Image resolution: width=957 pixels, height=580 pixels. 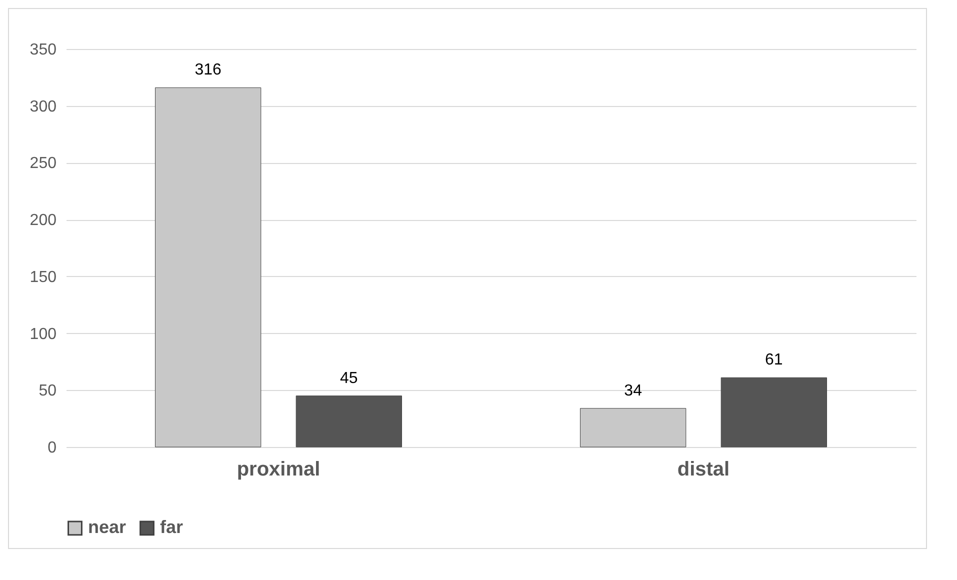 What do you see at coordinates (208, 70) in the screenshot?
I see `data-label: 316` at bounding box center [208, 70].